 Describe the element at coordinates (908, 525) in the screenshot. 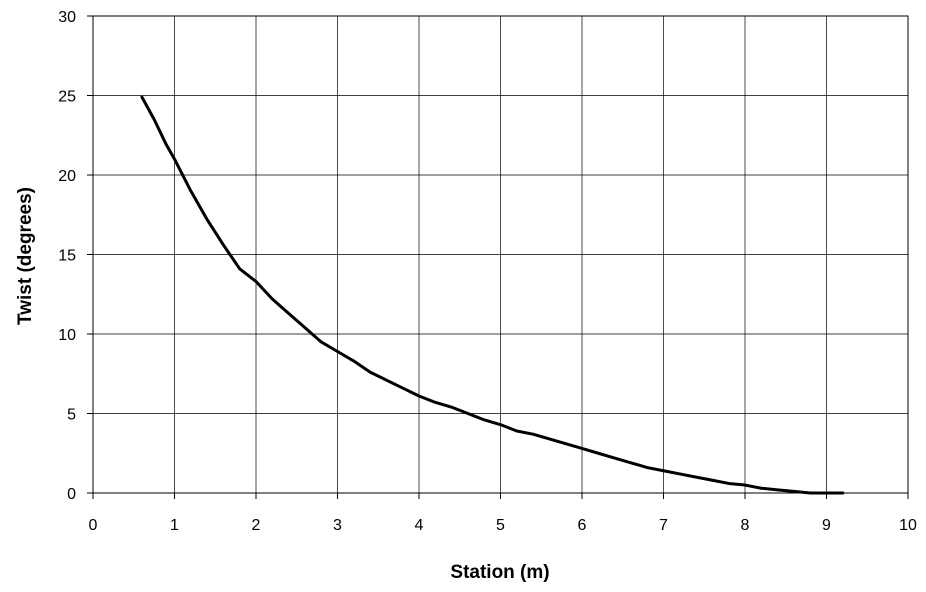

I see `x-tick-label: 10` at that location.